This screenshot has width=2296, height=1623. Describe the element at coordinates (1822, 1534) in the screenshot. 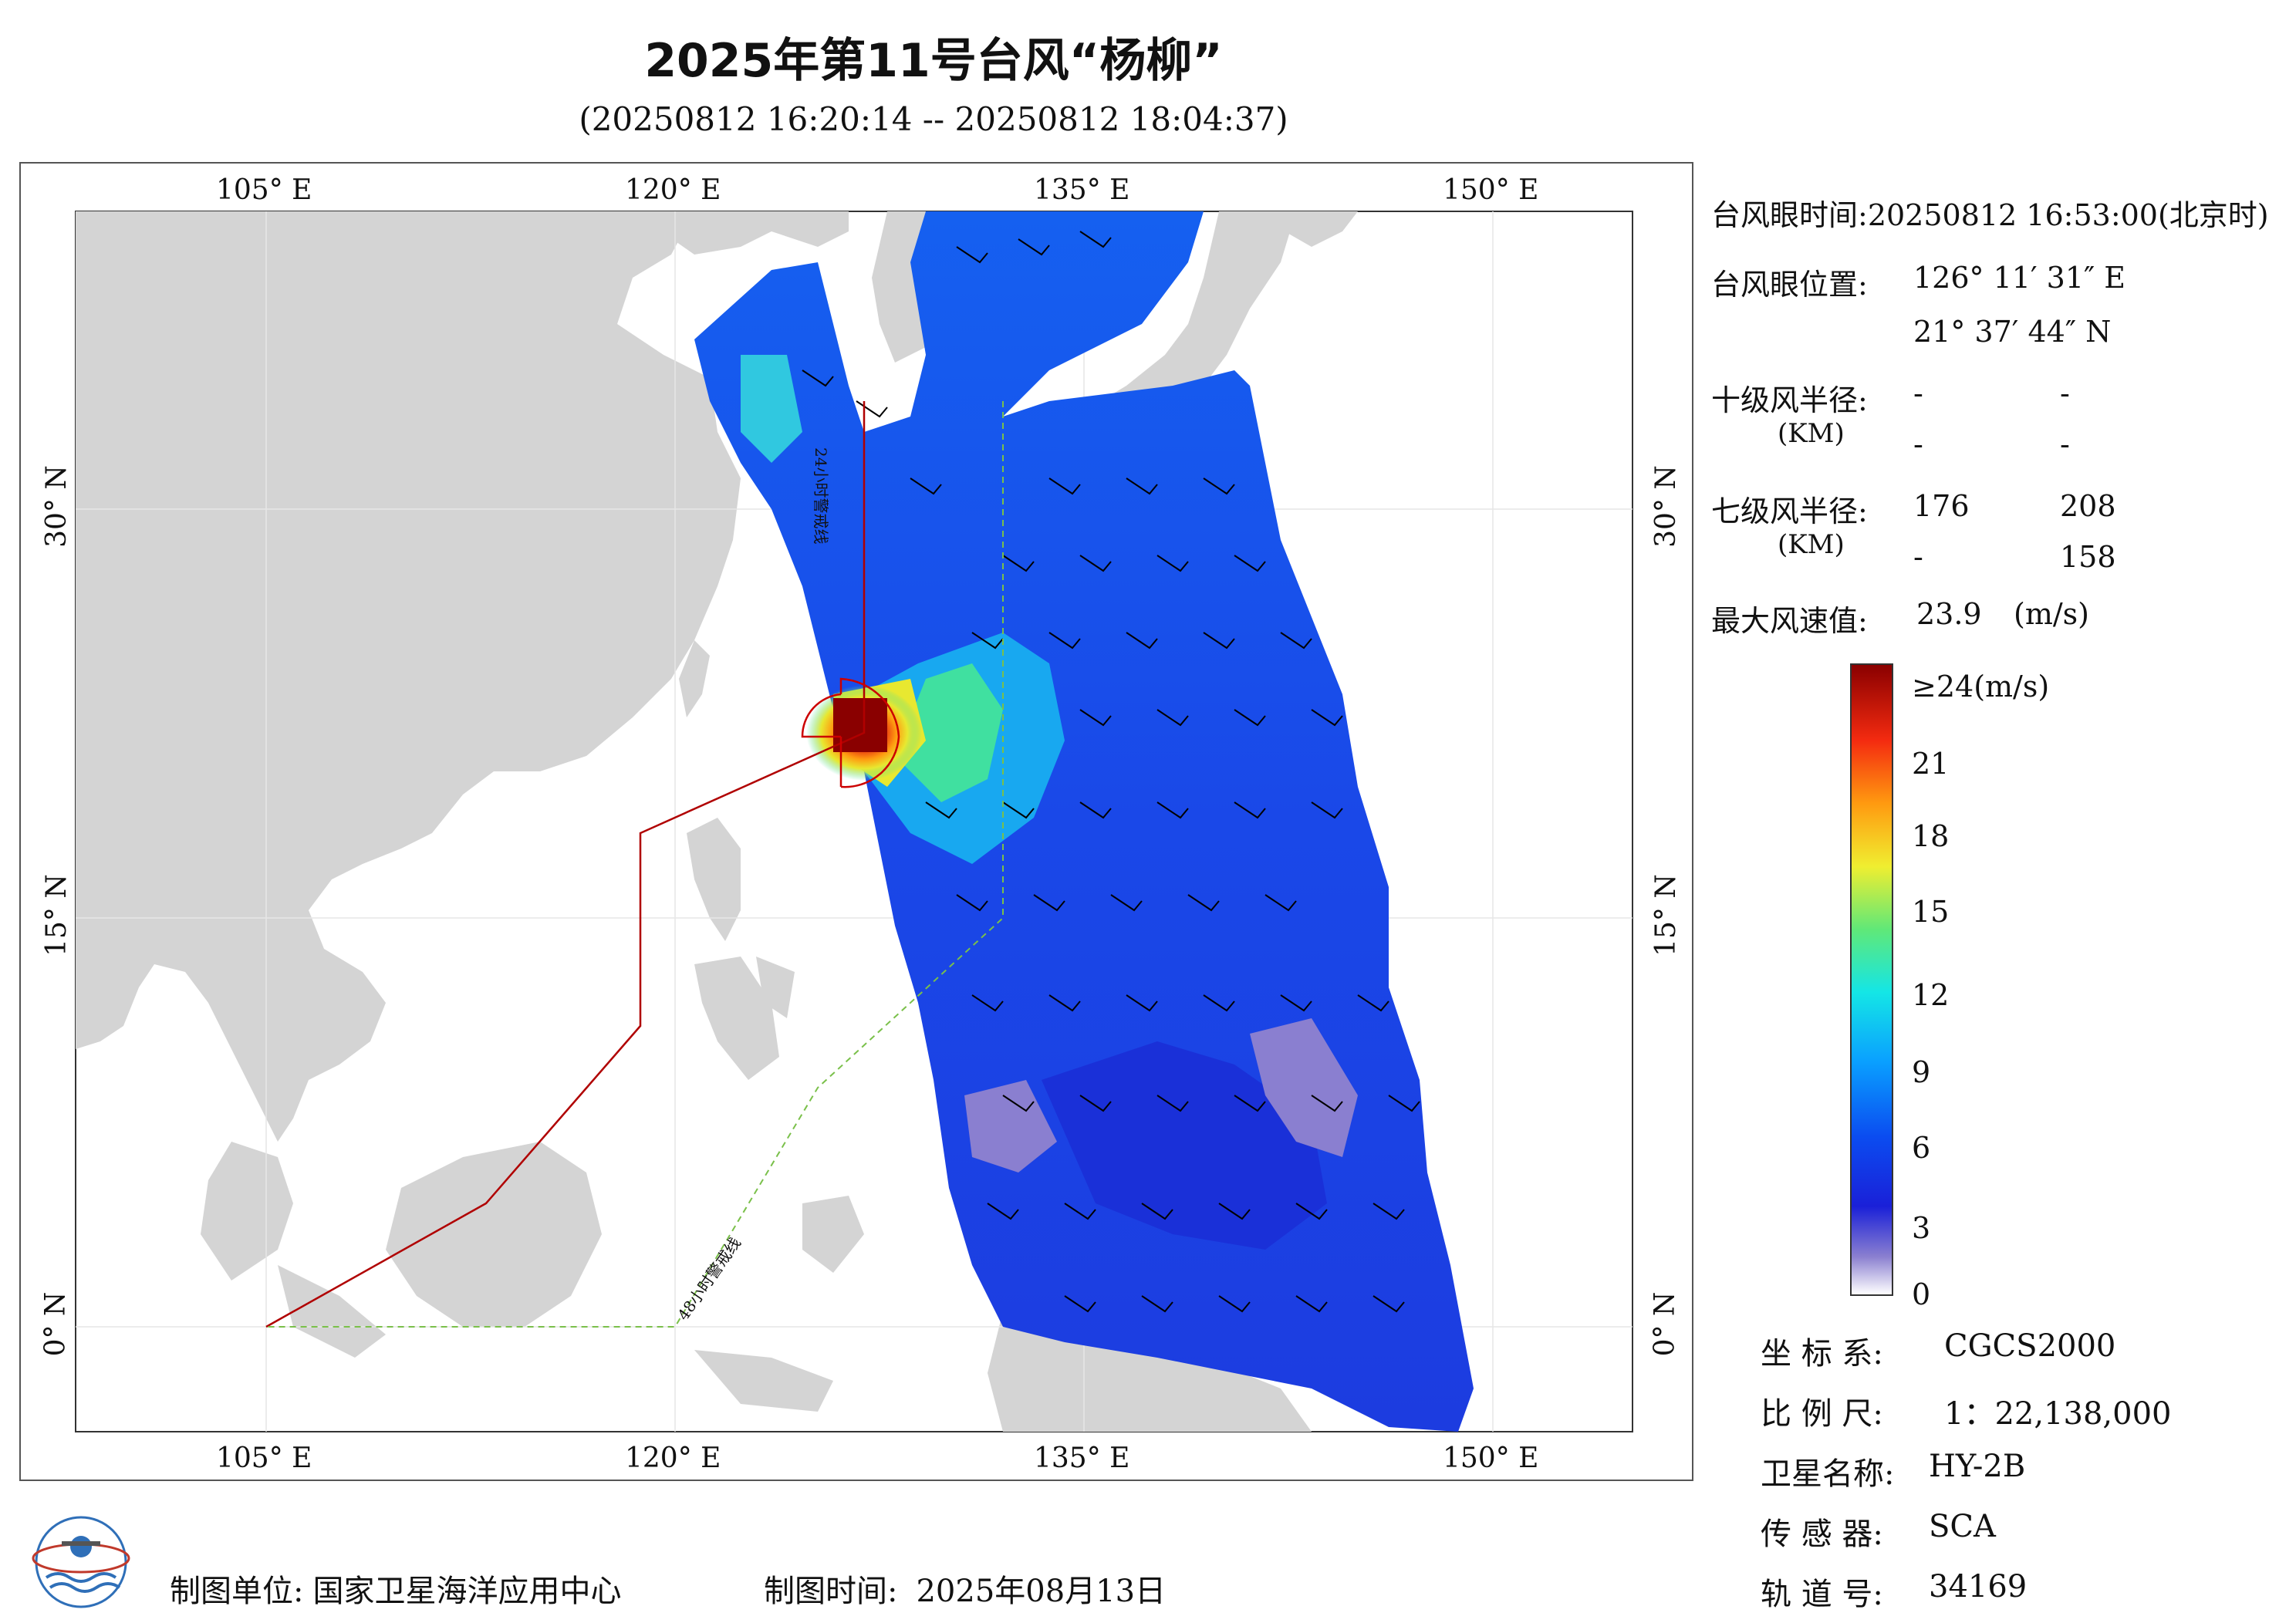

I see `sensor-label: 传 感 器:` at that location.